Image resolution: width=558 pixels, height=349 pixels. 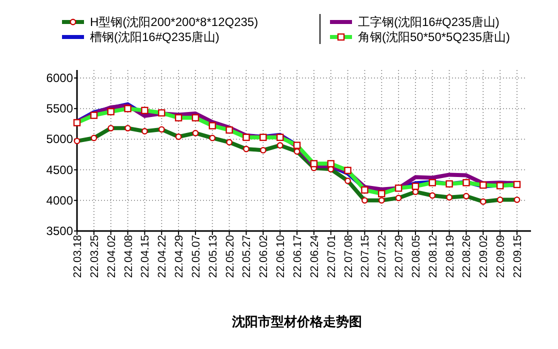 What do you see at coordinates (60, 139) in the screenshot?
I see `y-tick-label: 5000` at bounding box center [60, 139].